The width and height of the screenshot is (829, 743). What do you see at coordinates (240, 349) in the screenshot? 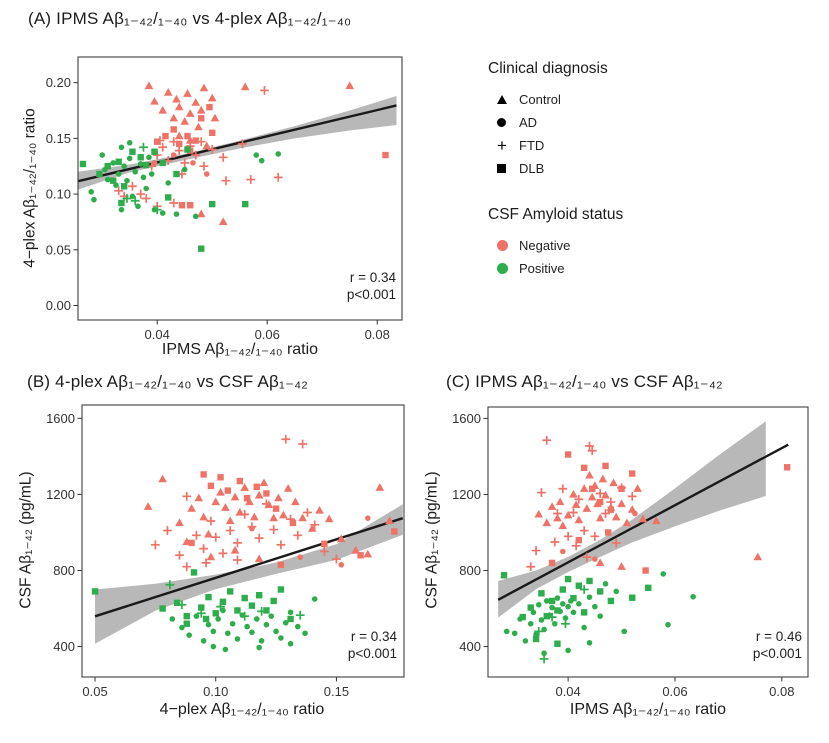
I see `panel-a-xlabel: IPMS Aβ₁₋₄₂/₁₋₄₀ ratio` at bounding box center [240, 349].